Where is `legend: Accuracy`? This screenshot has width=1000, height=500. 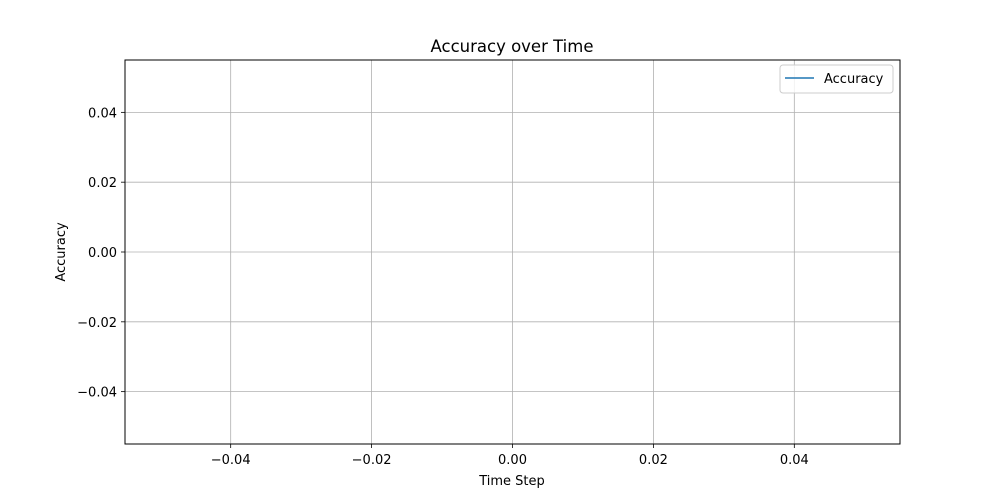 legend: Accuracy is located at coordinates (836, 79).